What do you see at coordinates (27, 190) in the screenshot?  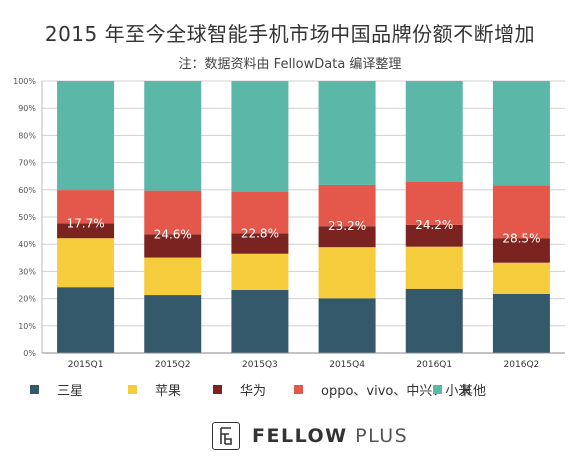 I see `y-tick-label: 60%` at bounding box center [27, 190].